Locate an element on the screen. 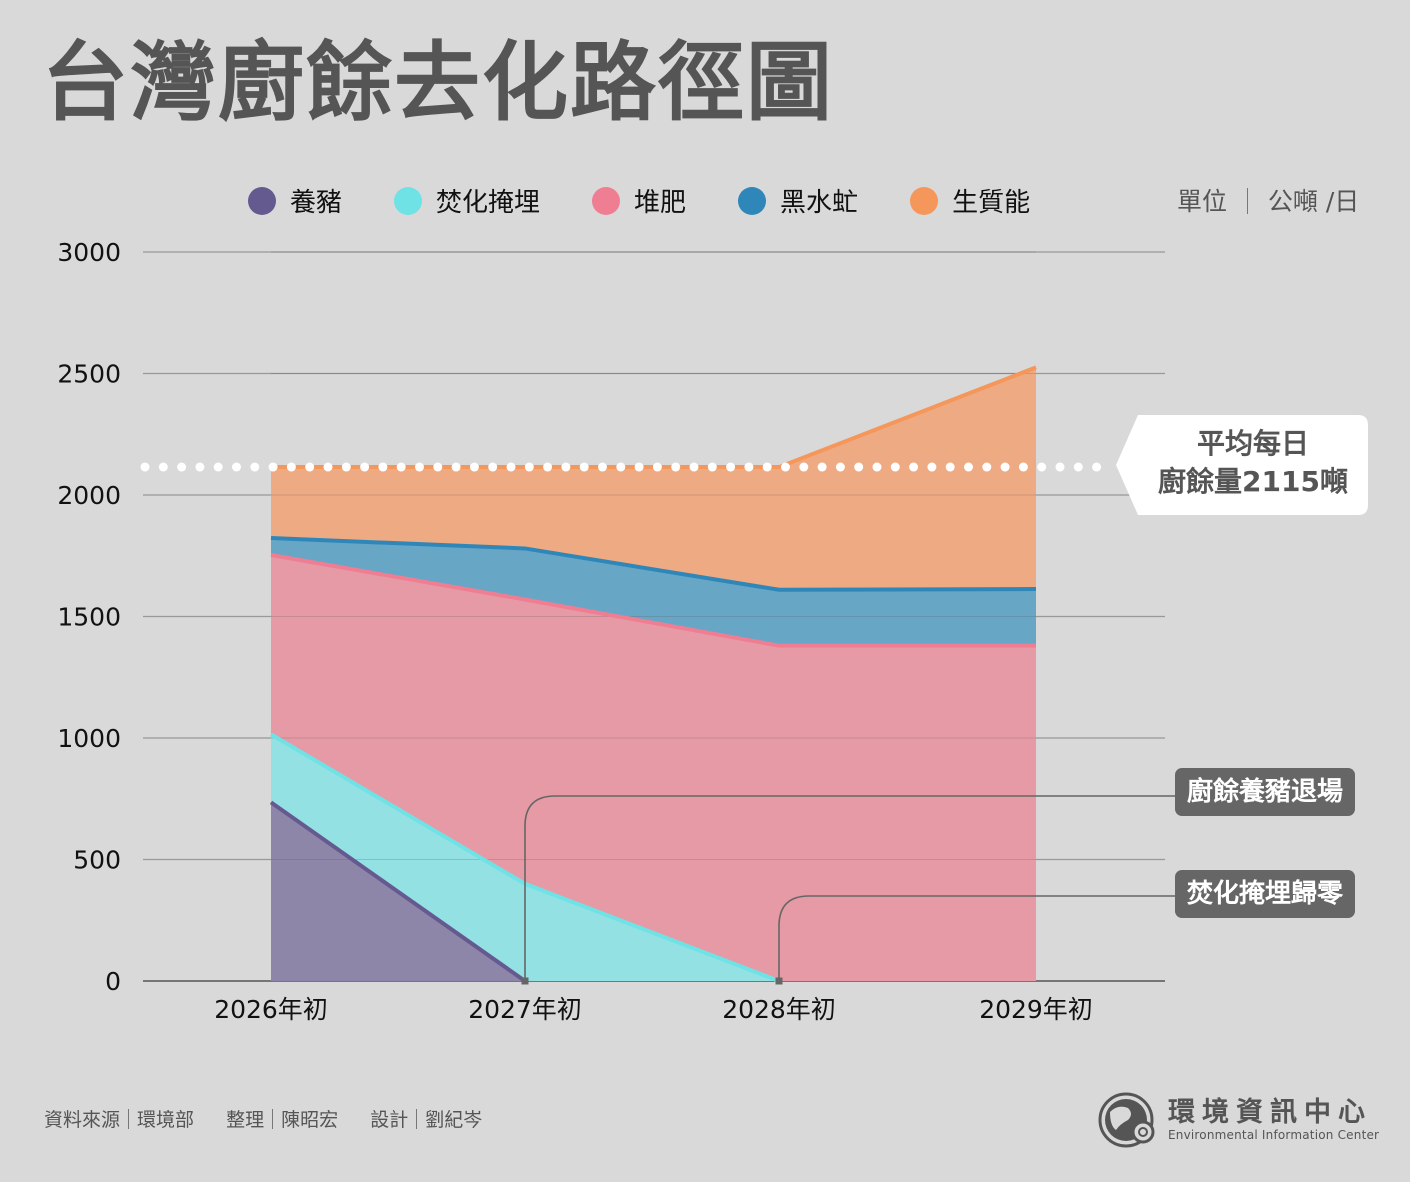  average-callout: 平均每日 廚餘量2115噸 is located at coordinates (1242, 465).